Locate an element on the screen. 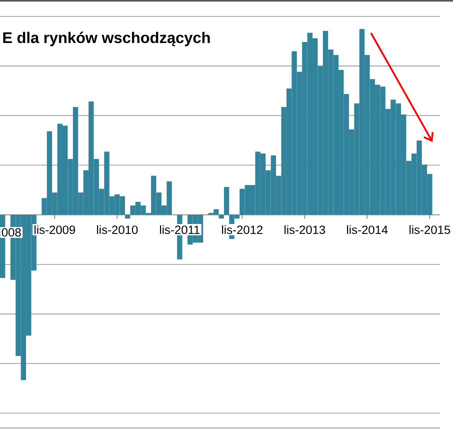 This screenshot has width=453, height=429. x-tick-label: lis-2013 is located at coordinates (305, 229).